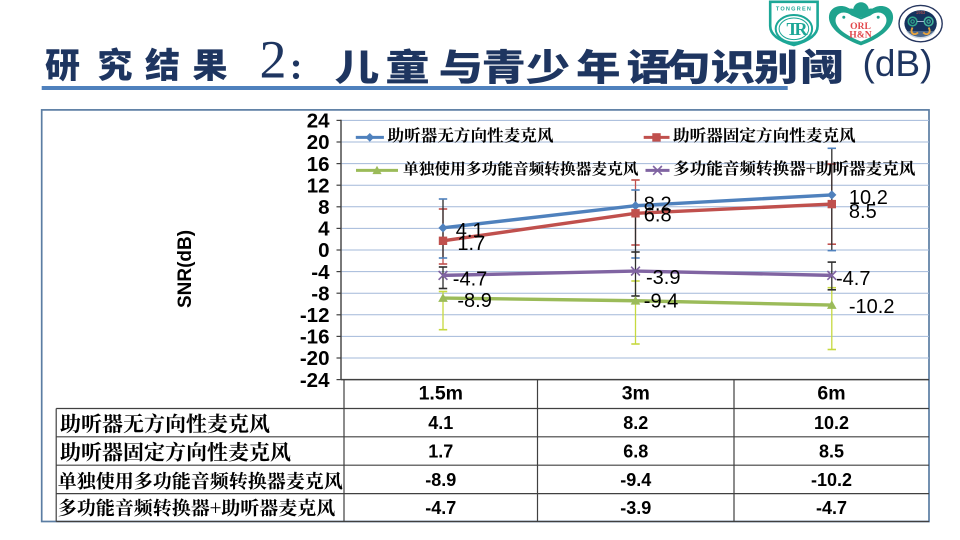 The height and width of the screenshot is (540, 960). I want to click on svg-text: SNR(dB), so click(185, 269).